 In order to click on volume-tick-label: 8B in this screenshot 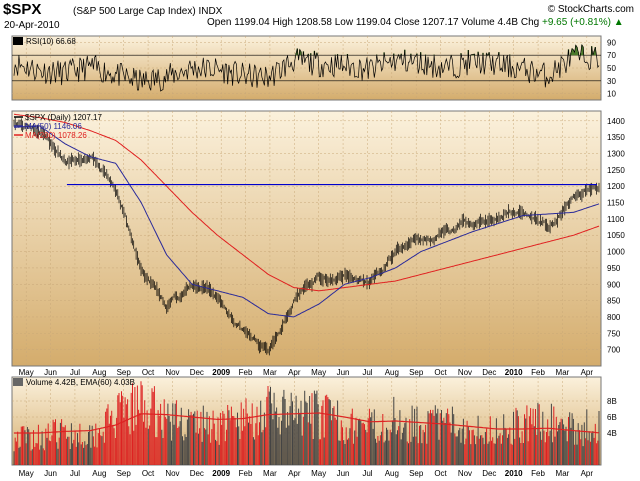, I will do `click(612, 401)`.